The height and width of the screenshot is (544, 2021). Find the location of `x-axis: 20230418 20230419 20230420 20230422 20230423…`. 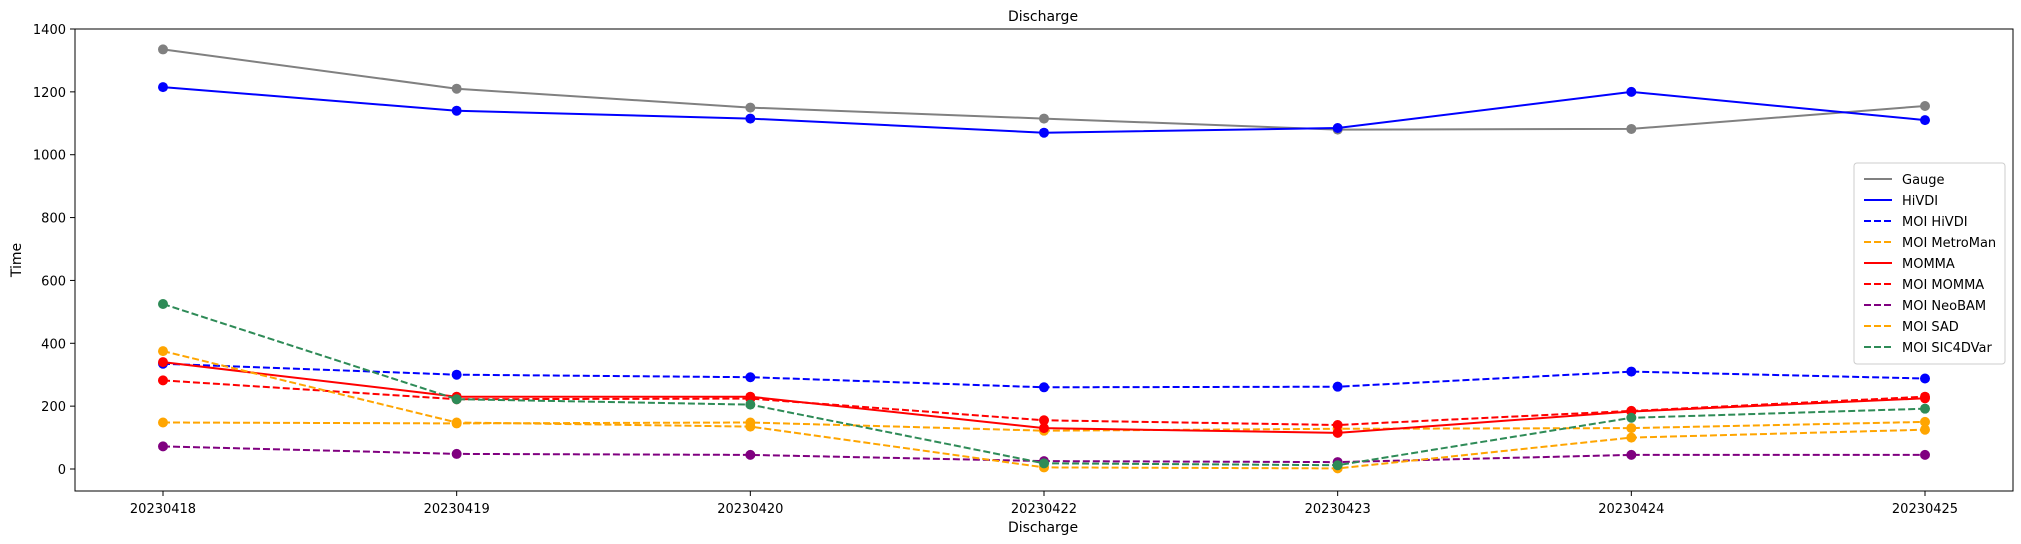

x-axis: 20230418 20230419 20230420 20230422 20230423… is located at coordinates (1044, 504).